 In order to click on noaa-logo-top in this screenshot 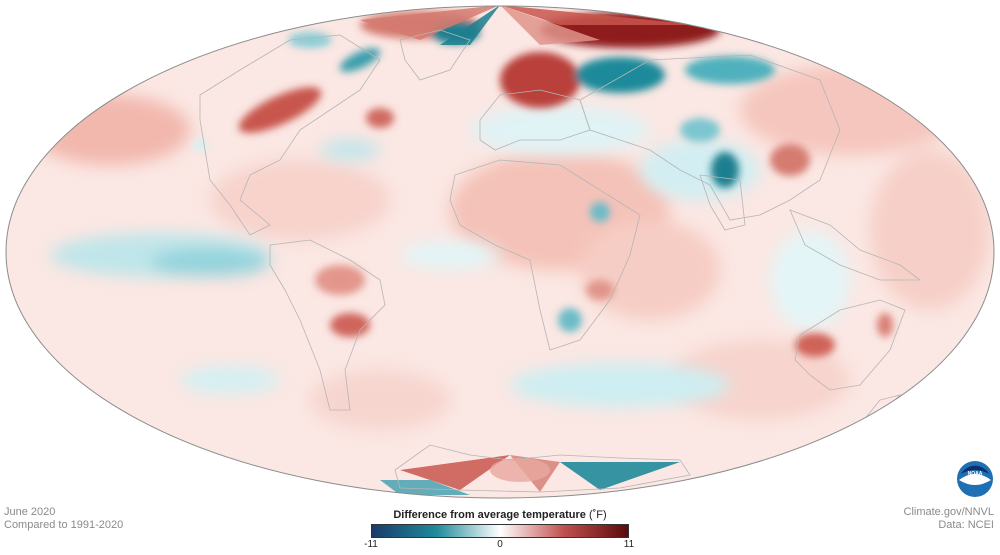, I will do `click(975, 469)`.